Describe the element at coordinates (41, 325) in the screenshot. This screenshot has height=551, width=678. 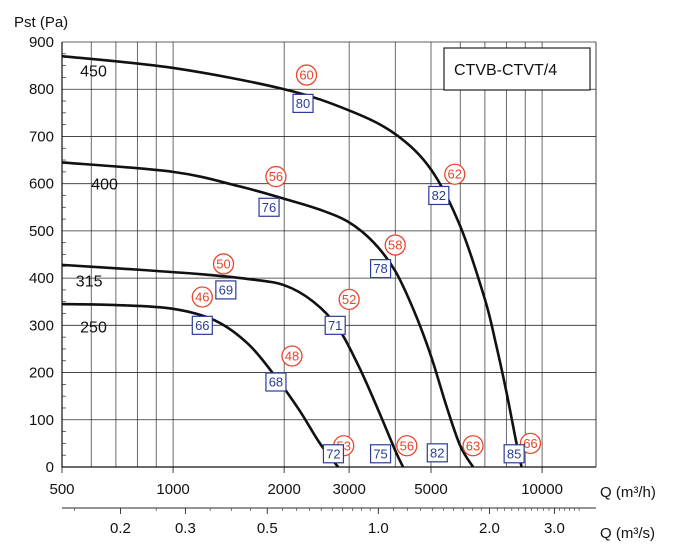
I see `y-tick-label: 300` at that location.